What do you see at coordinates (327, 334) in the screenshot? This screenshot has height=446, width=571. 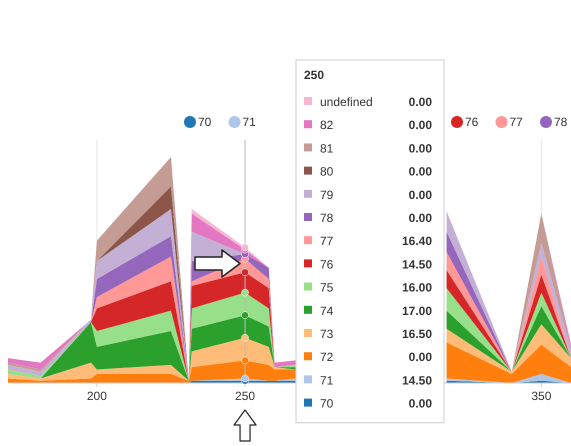 I see `legend-label: 73` at bounding box center [327, 334].